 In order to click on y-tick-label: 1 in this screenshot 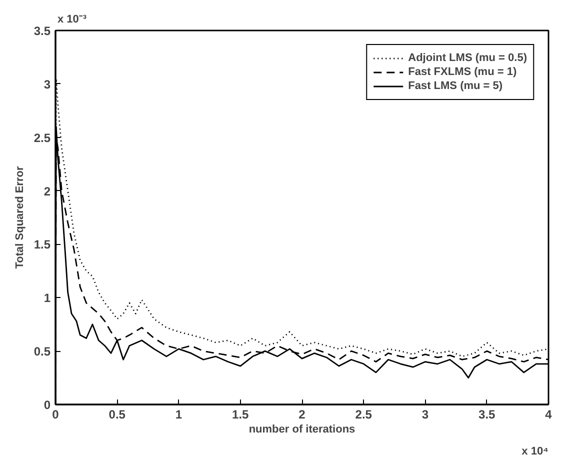, I will do `click(47, 298)`.